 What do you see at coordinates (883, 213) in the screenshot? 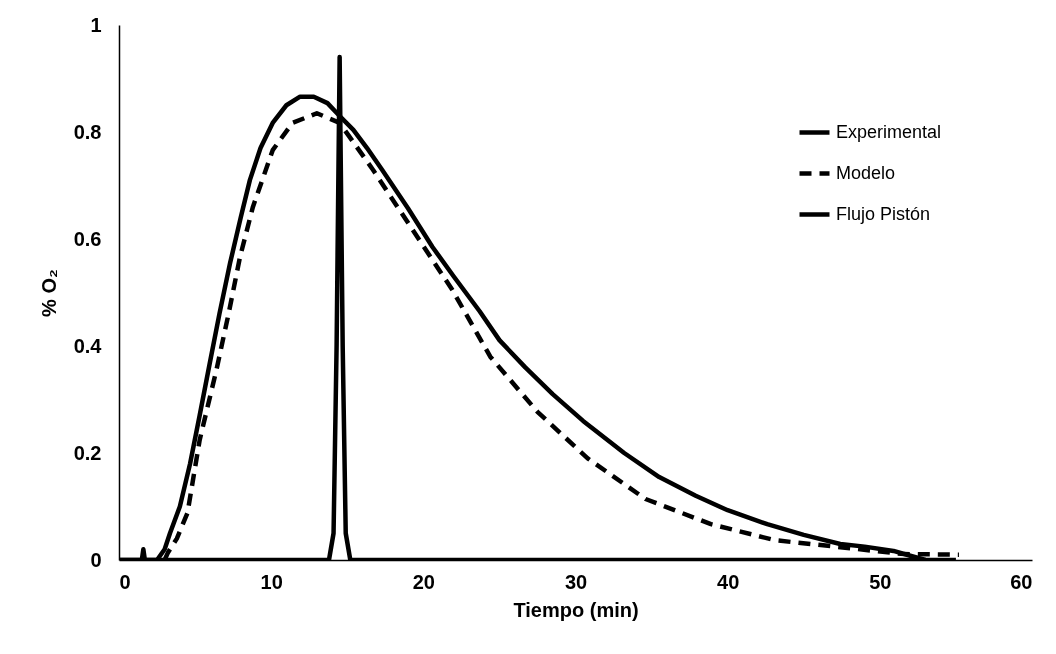
I see `legend-label: Flujo Pistón` at bounding box center [883, 213].